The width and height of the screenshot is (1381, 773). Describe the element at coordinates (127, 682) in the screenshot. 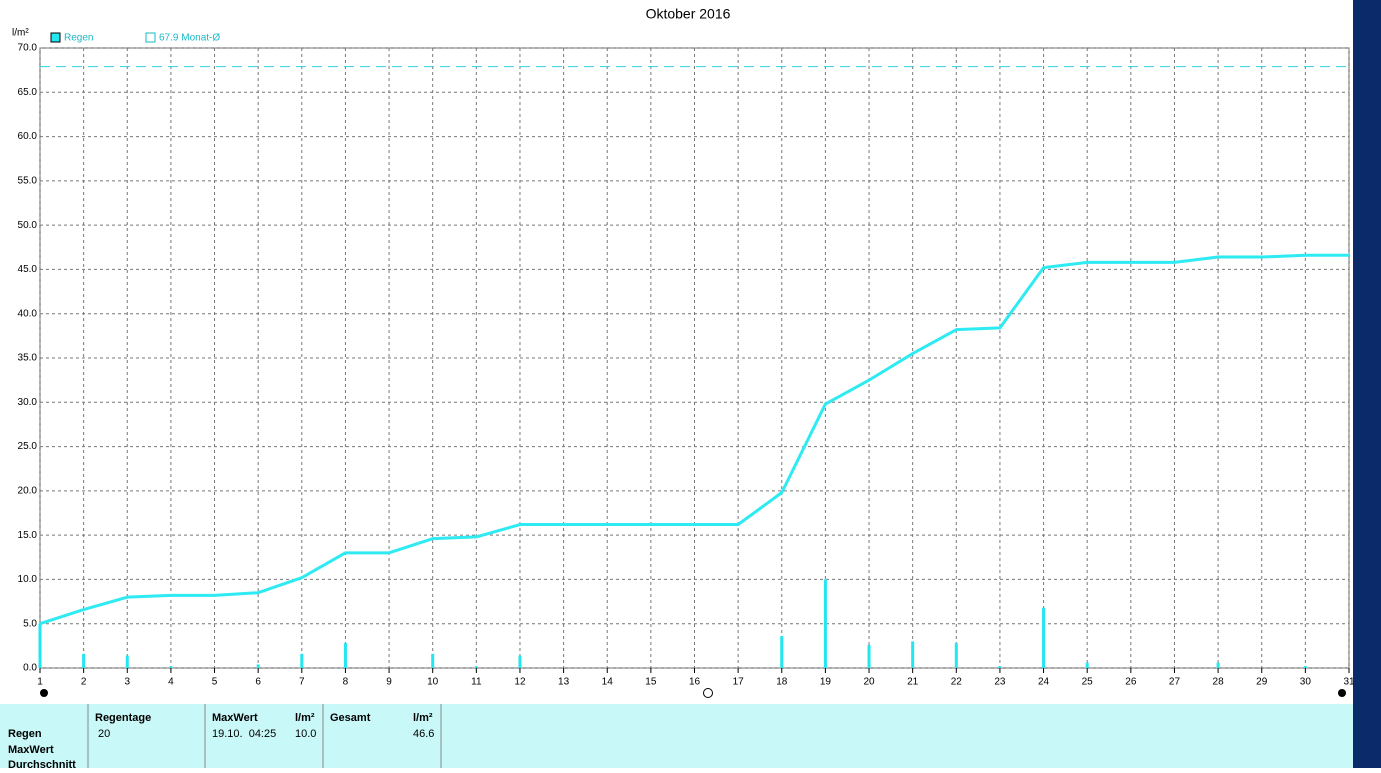

I see `x-tick-label: 3` at that location.